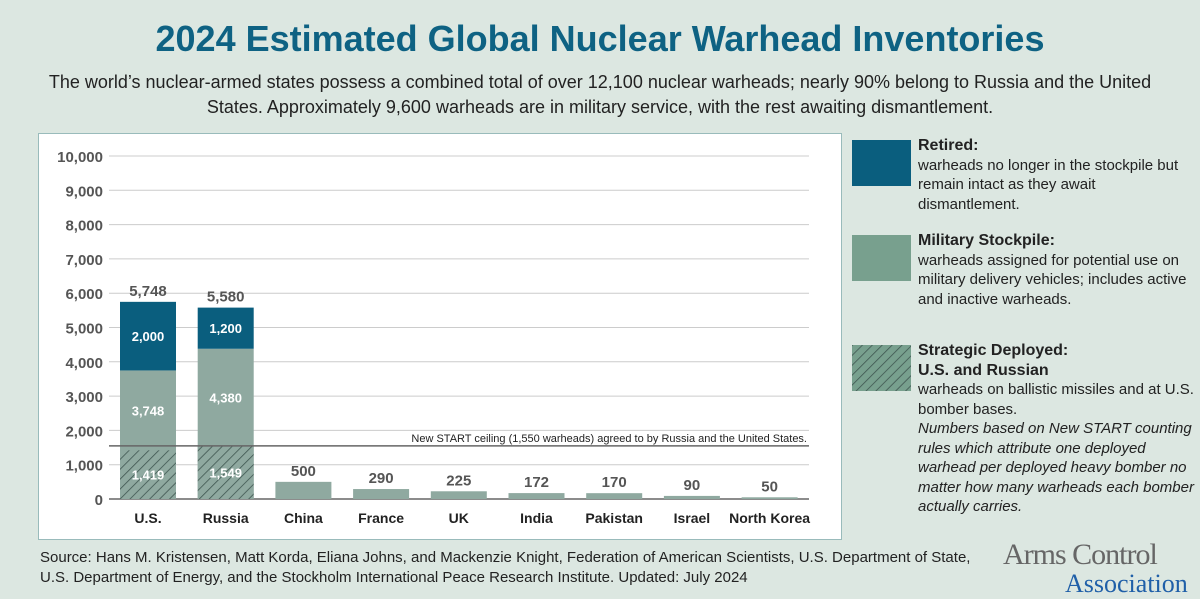 The height and width of the screenshot is (599, 1200). I want to click on bar-total-label: 90, so click(692, 485).